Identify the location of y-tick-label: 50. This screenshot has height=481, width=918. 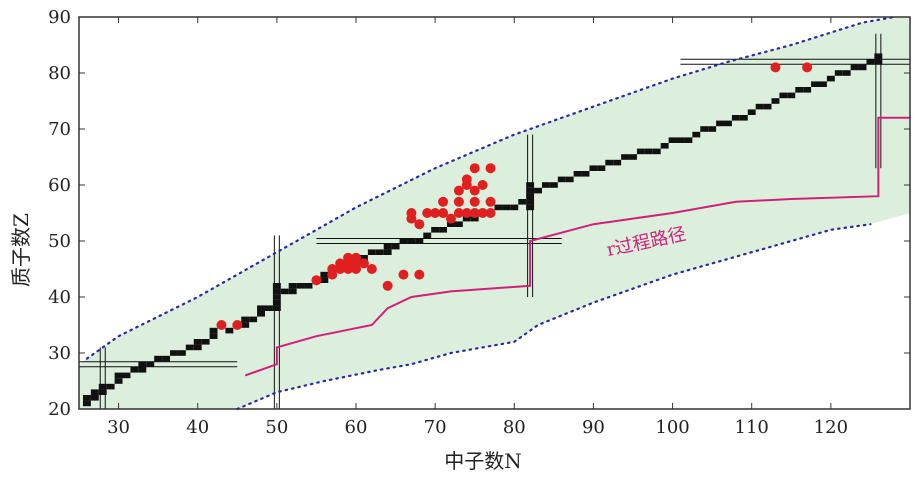
(59, 241).